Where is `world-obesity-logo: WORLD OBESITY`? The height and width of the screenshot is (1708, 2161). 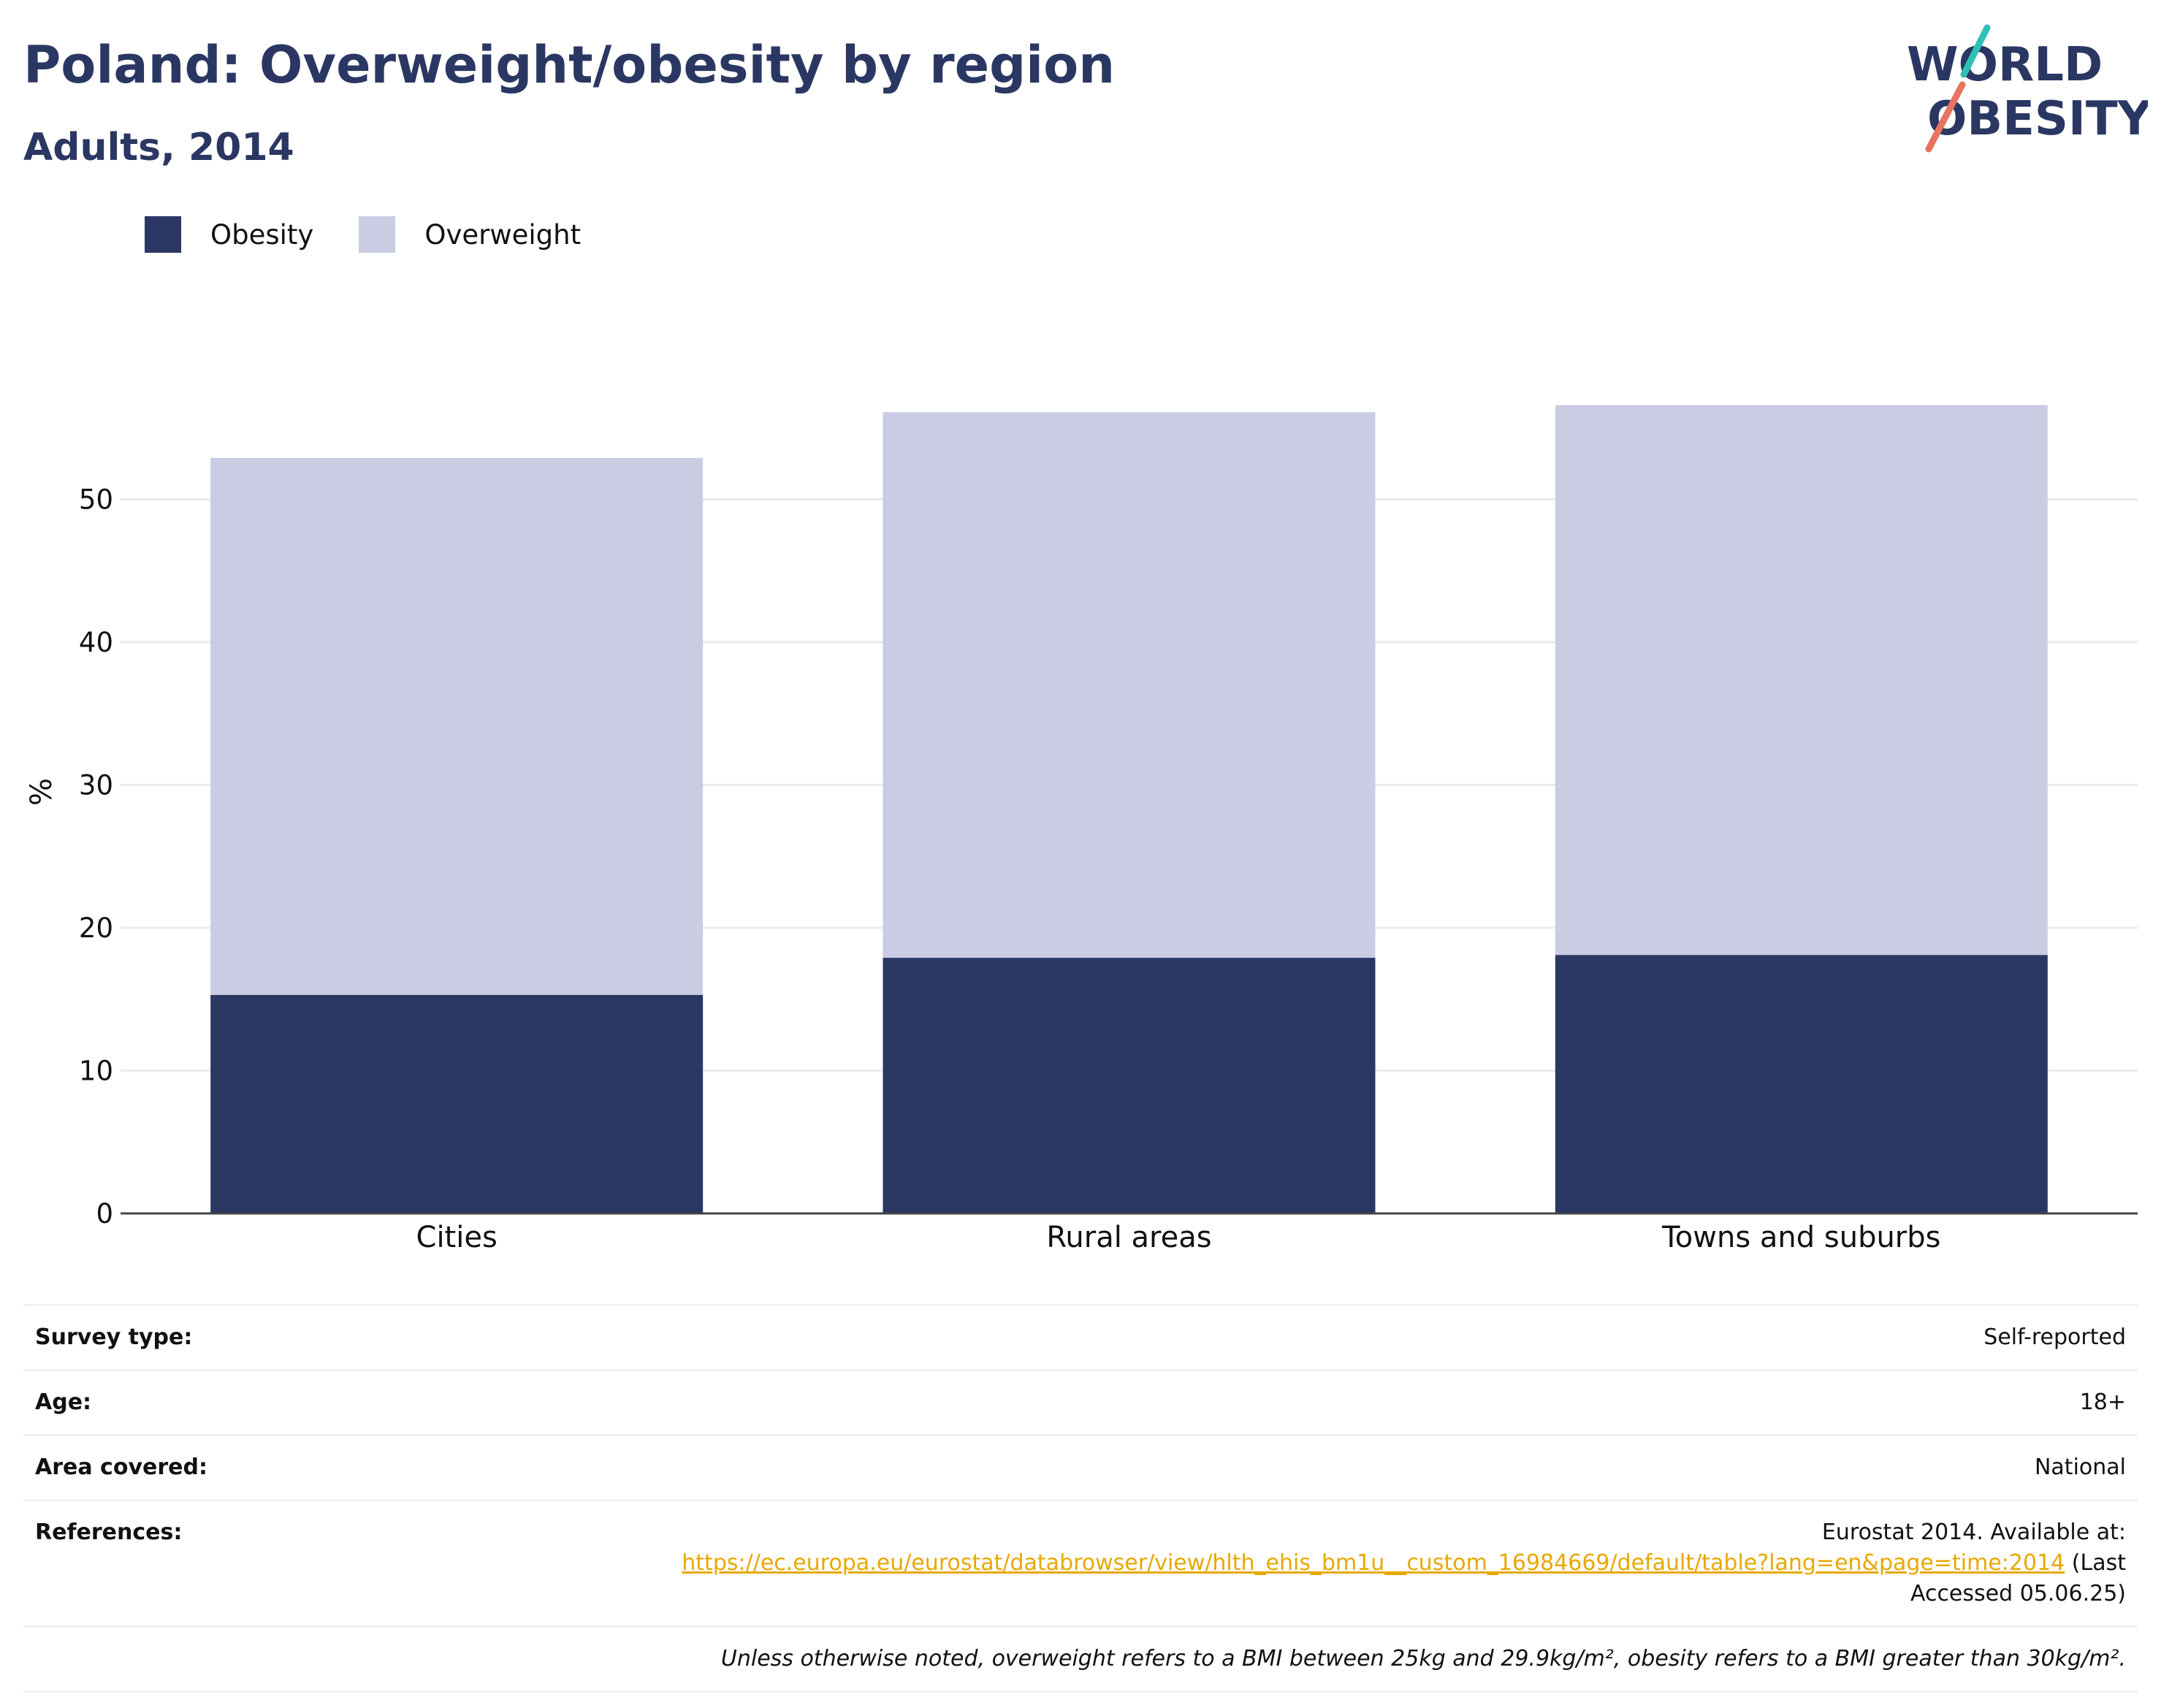 world-obesity-logo: WORLD OBESITY is located at coordinates (2027, 88).